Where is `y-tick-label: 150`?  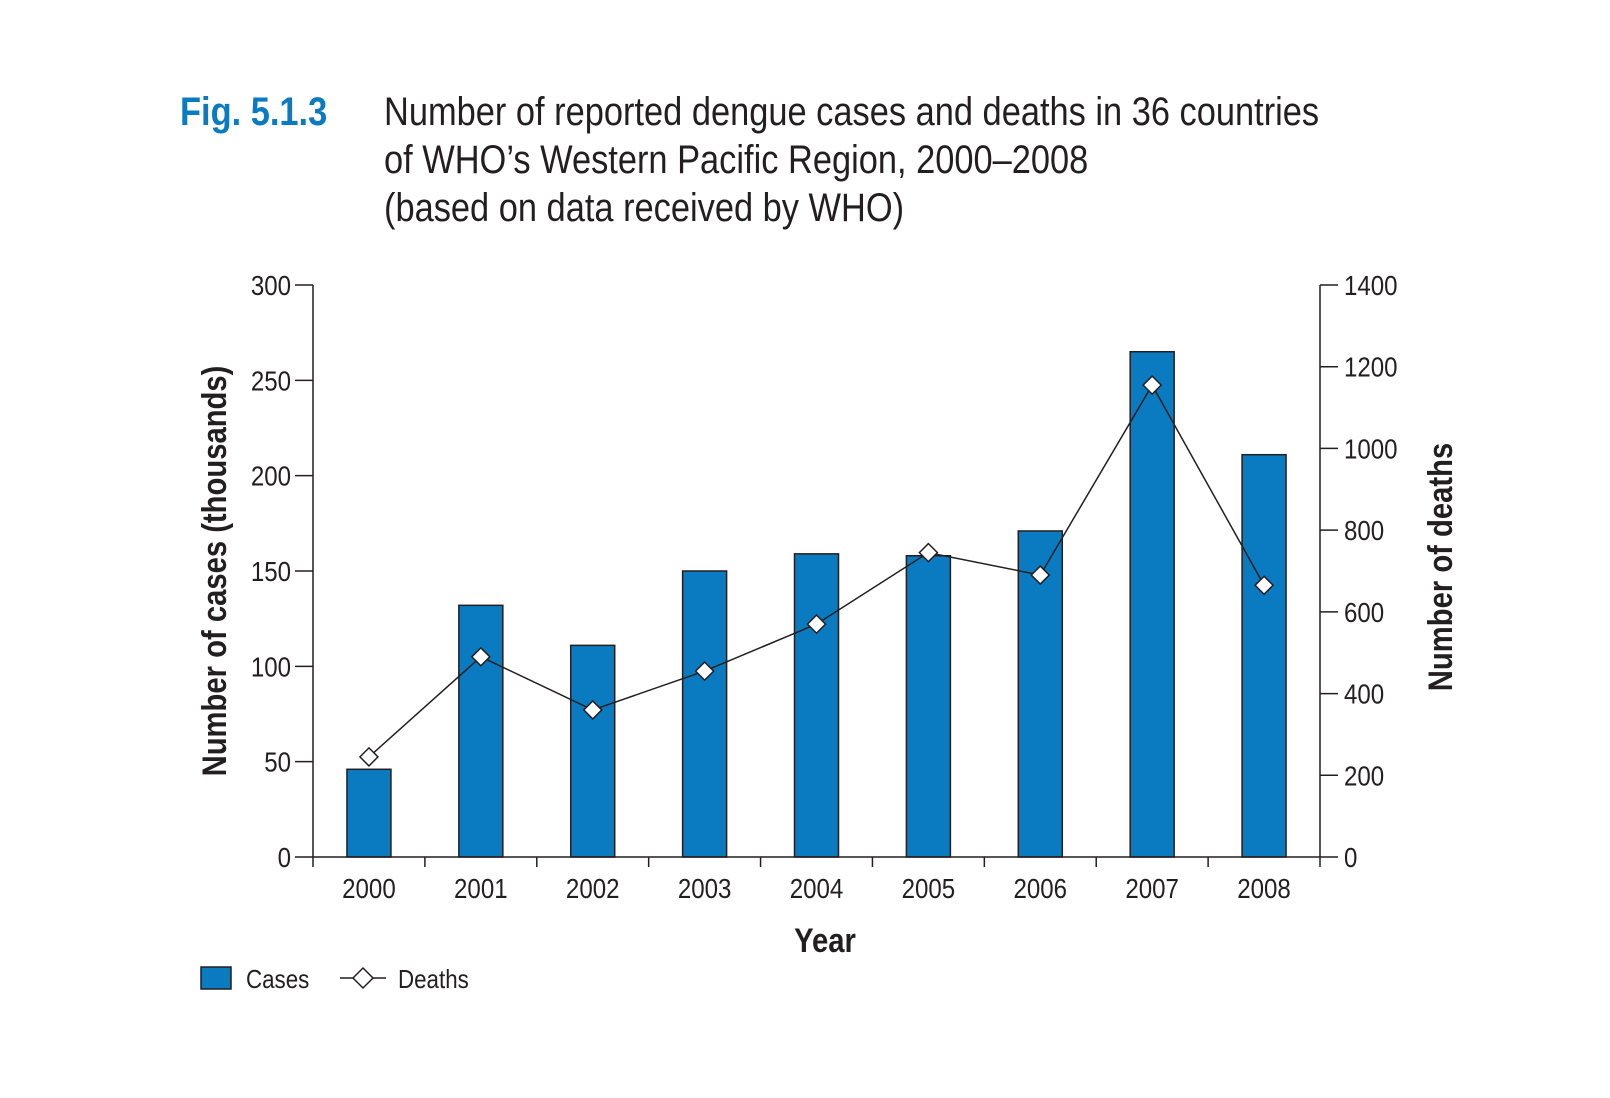 y-tick-label: 150 is located at coordinates (271, 571).